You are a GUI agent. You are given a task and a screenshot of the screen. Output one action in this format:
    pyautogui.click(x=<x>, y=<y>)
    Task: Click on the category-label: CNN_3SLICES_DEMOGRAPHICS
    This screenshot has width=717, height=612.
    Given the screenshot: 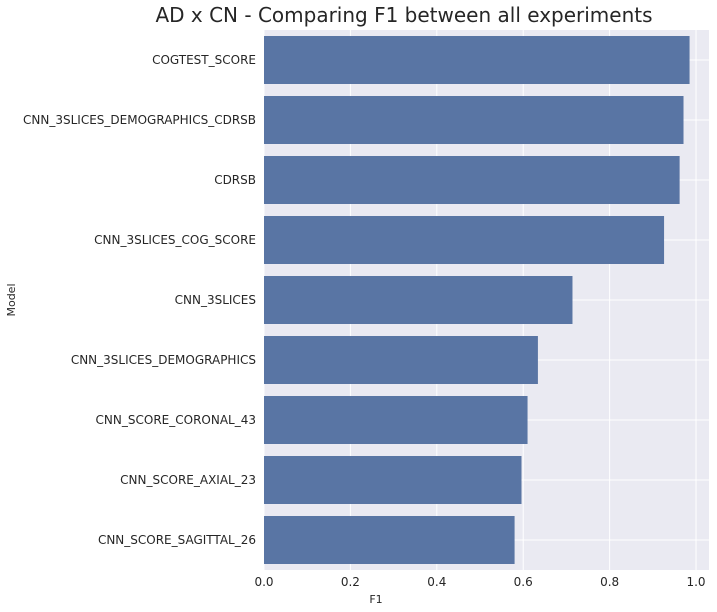 What is the action you would take?
    pyautogui.click(x=163, y=360)
    